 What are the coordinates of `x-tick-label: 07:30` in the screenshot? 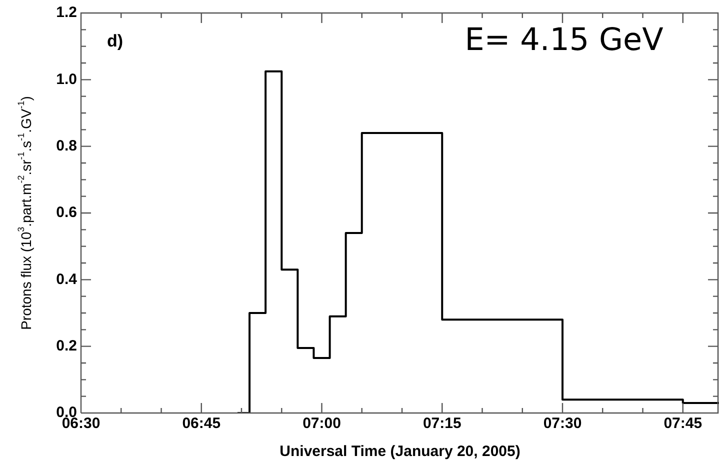 It's located at (562, 423).